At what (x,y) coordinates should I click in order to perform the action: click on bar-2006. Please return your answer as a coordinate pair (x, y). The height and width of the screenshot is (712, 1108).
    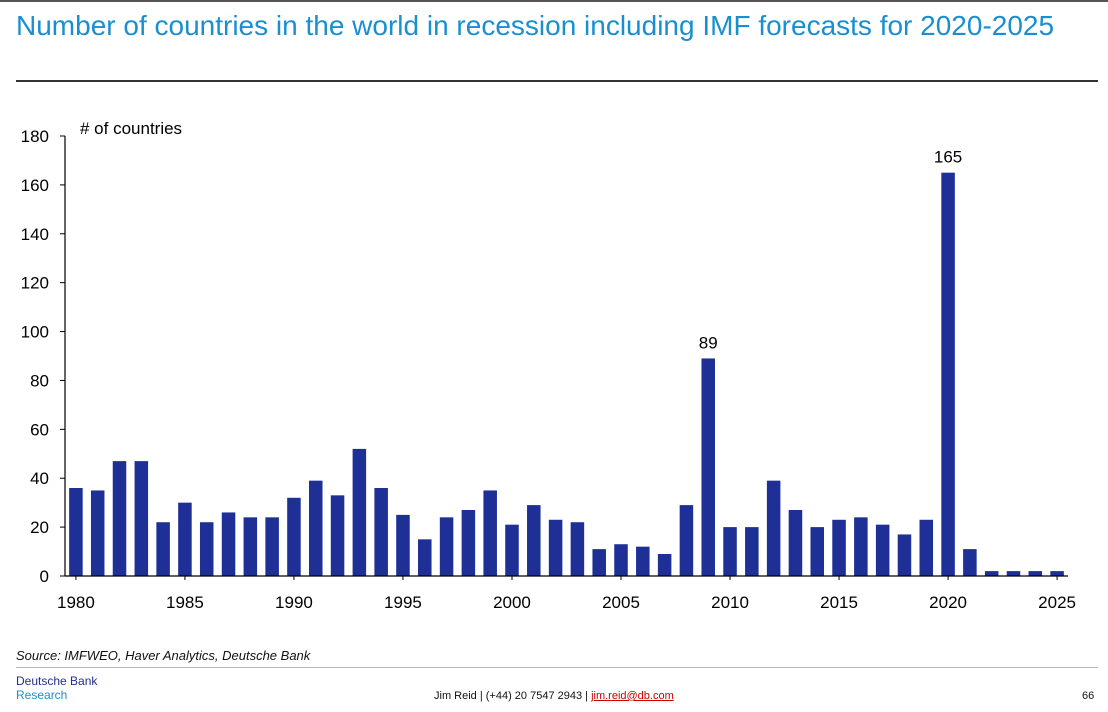
    Looking at the image, I should click on (643, 561).